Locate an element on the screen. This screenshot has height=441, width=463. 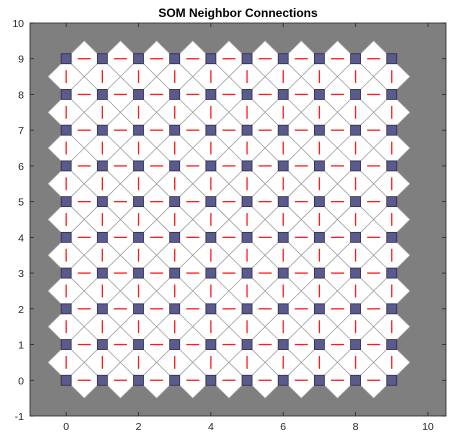
x-tick-label: 10 is located at coordinates (428, 427).